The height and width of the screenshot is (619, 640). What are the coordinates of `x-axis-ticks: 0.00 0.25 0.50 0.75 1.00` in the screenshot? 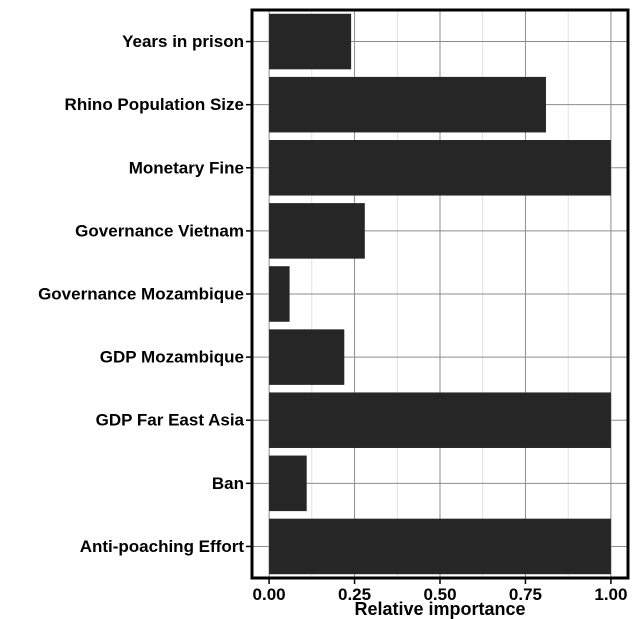 It's located at (440, 591).